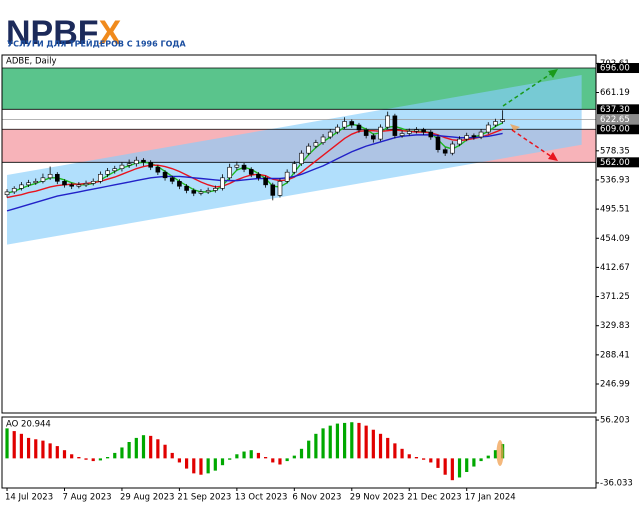  I want to click on level-label: 562.00, so click(615, 163).